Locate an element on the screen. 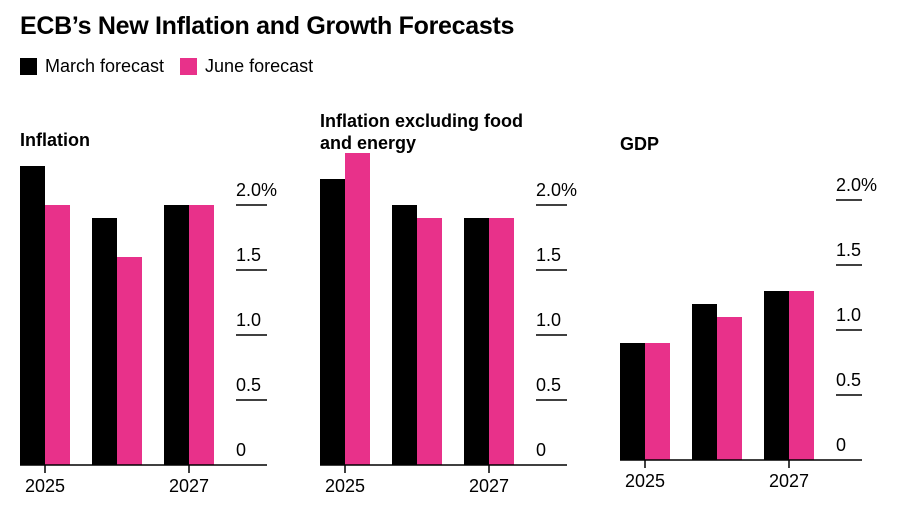  core-inflation-ytick-label-4: 2.0% is located at coordinates (556, 190).